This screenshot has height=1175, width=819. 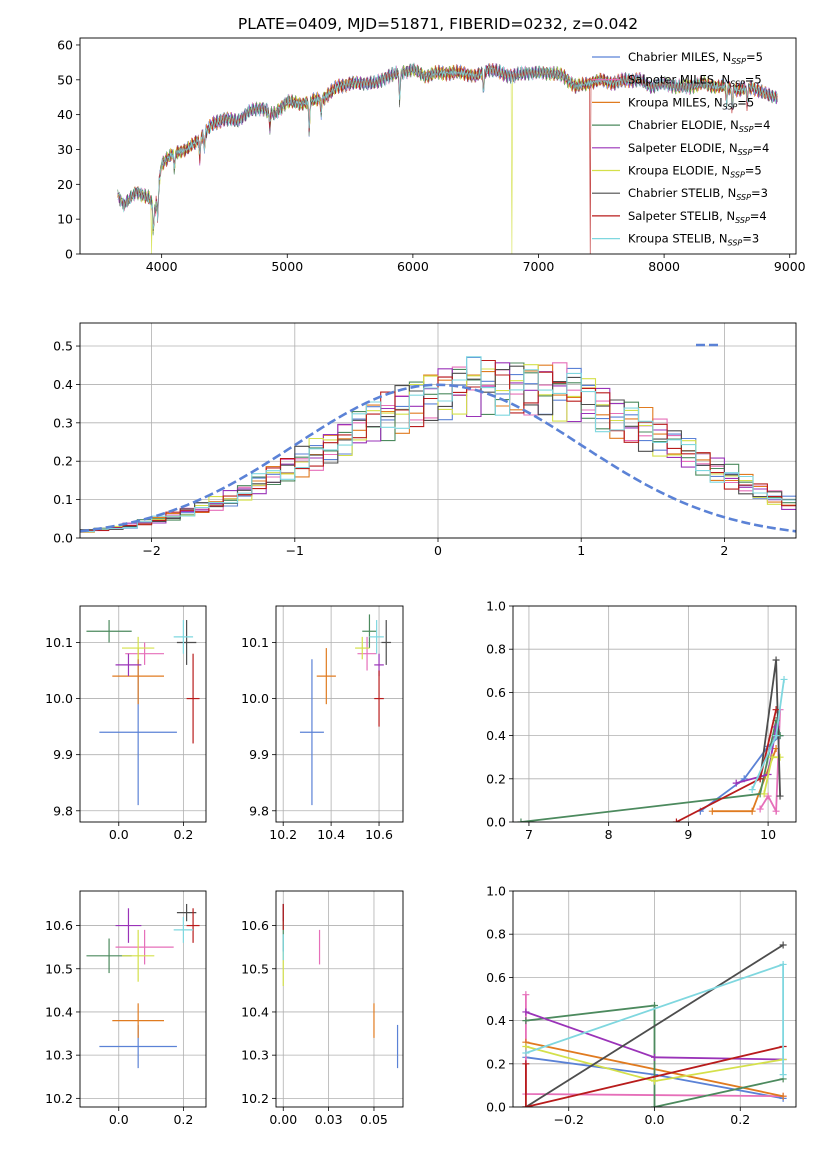 I want to click on x-tick-label: 0, so click(x=438, y=550).